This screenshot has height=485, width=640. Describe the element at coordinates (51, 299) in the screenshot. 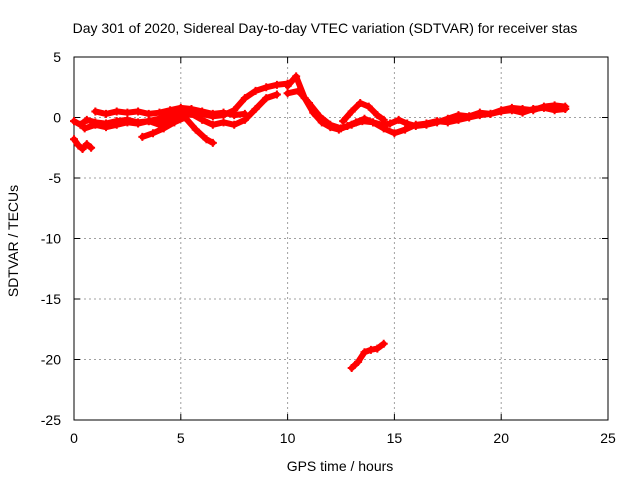

I see `y-tick-label: -15` at that location.